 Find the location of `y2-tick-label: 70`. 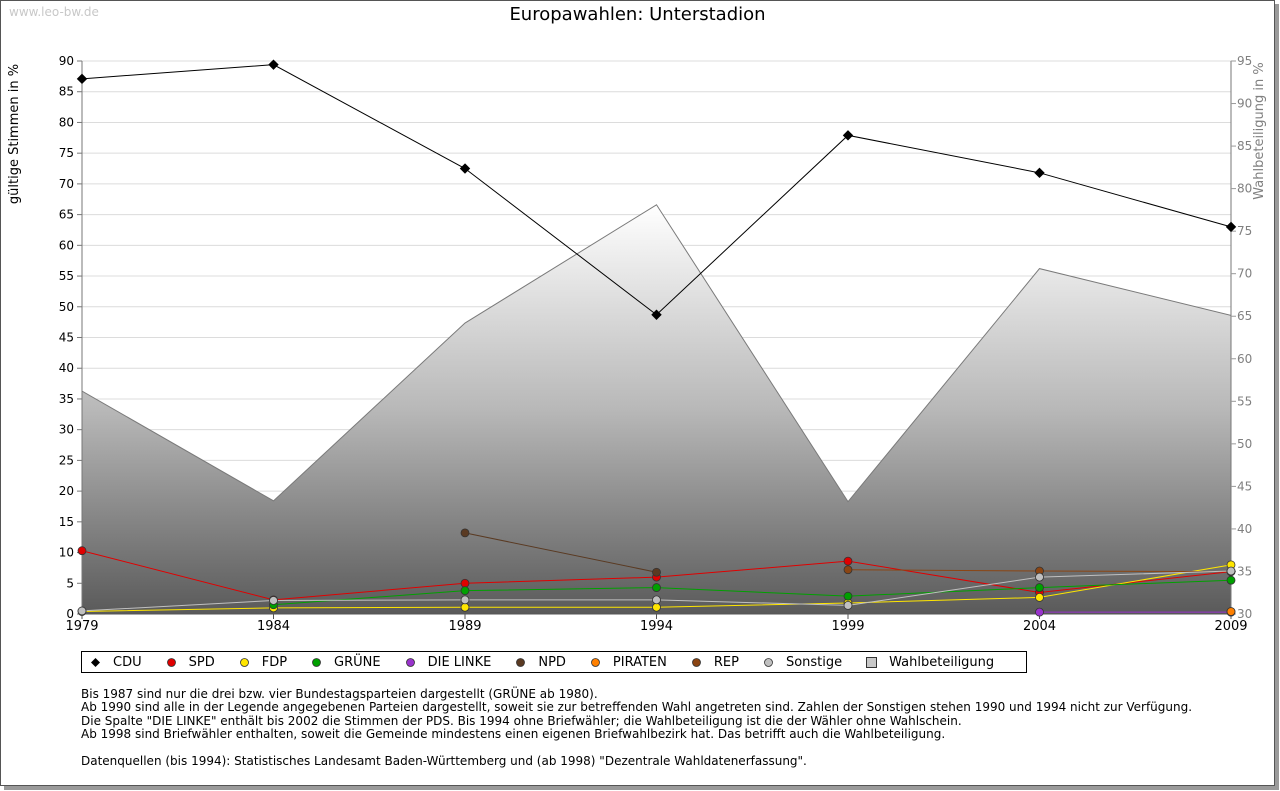

y2-tick-label: 70 is located at coordinates (1244, 274).